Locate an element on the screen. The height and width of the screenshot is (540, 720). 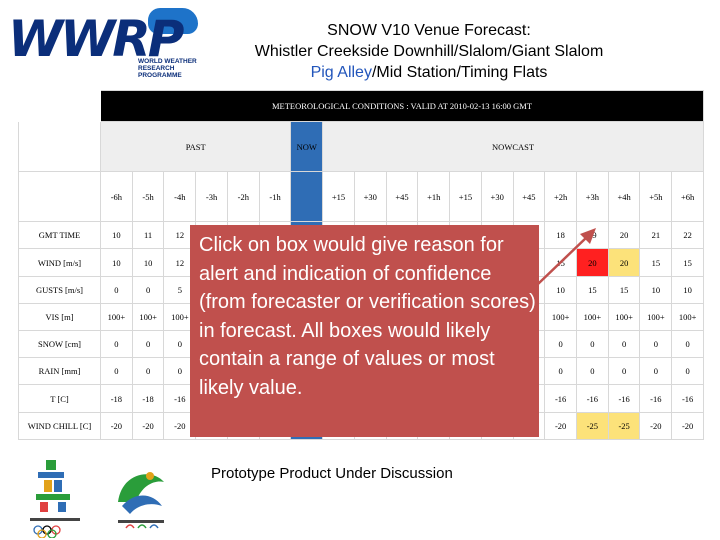
row-label: WIND [m/s] is located at coordinates (59, 262).